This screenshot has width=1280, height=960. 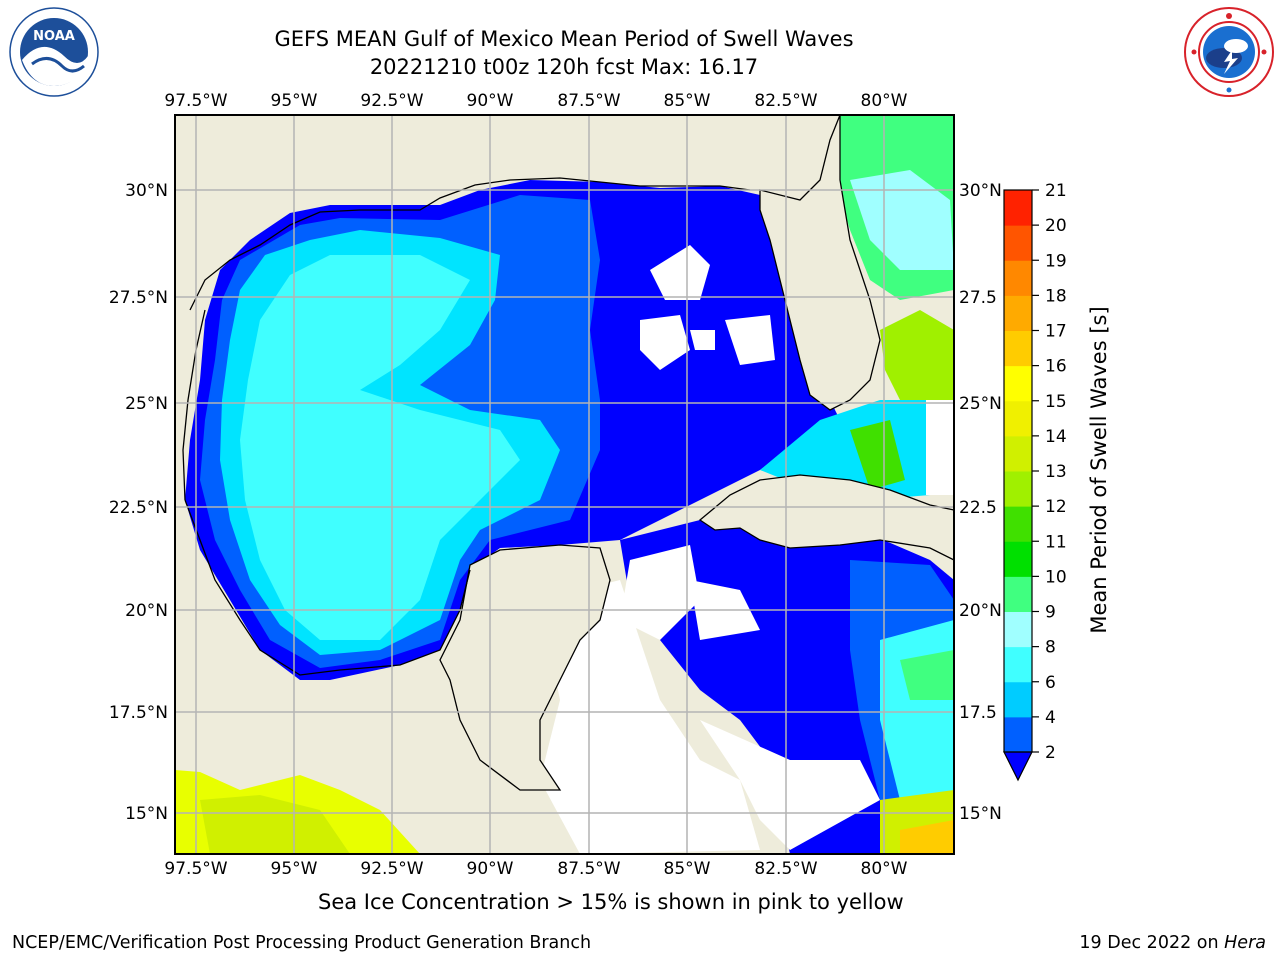 What do you see at coordinates (1050, 648) in the screenshot?
I see `colorbar-tick-label: 8` at bounding box center [1050, 648].